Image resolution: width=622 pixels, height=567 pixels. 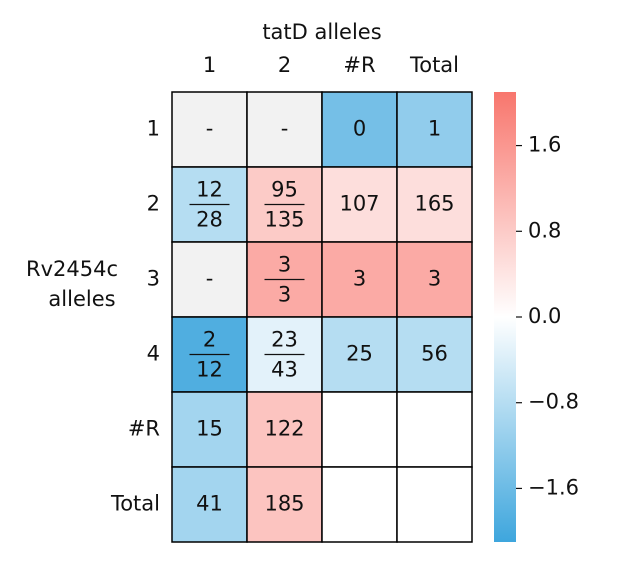 What do you see at coordinates (153, 354) in the screenshot?
I see `y-tick-label: 4` at bounding box center [153, 354].